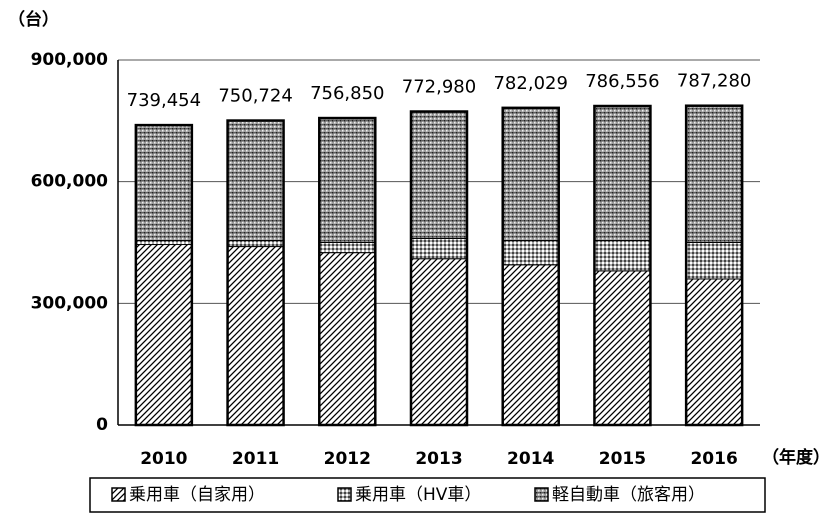 The width and height of the screenshot is (832, 518). Describe the element at coordinates (438, 459) in the screenshot. I see `x-tick-label: 2013` at that location.